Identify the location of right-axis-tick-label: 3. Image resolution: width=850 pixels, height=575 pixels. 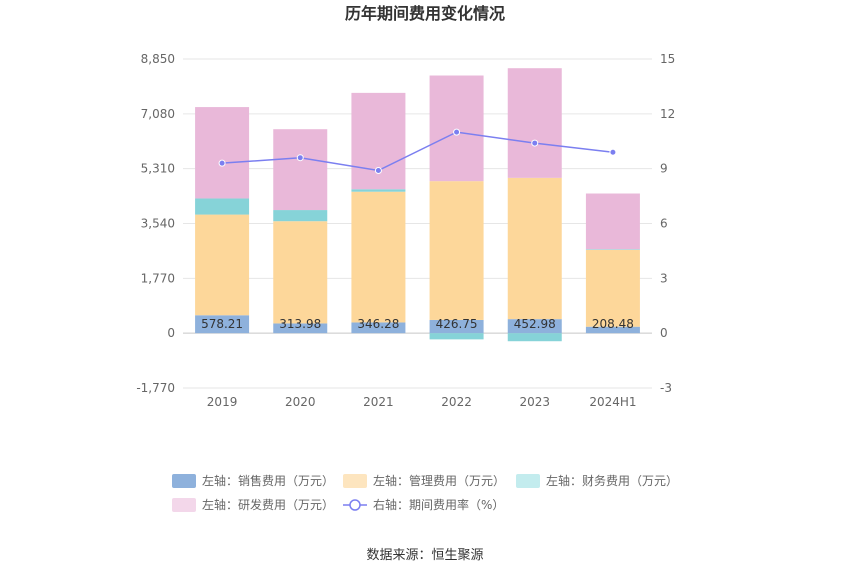
(664, 278).